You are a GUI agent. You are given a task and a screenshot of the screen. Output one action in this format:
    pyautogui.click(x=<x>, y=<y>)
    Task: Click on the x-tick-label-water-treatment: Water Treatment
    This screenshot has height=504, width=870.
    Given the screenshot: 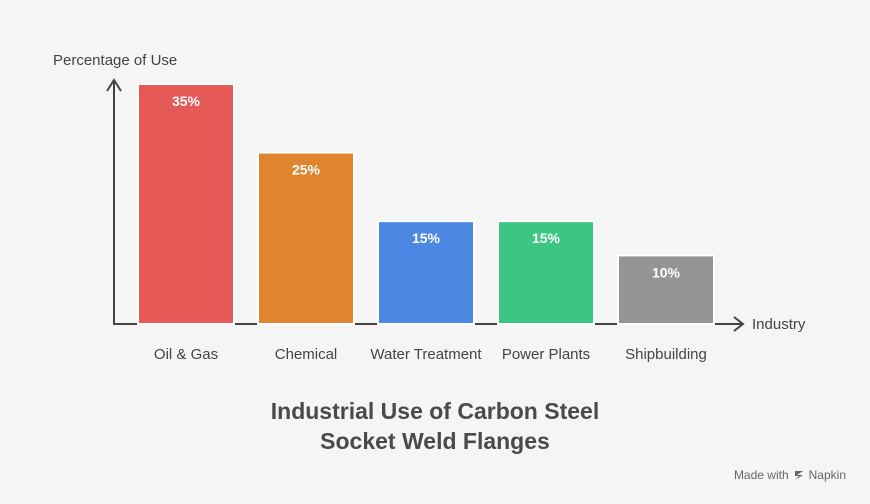 What is the action you would take?
    pyautogui.click(x=426, y=354)
    